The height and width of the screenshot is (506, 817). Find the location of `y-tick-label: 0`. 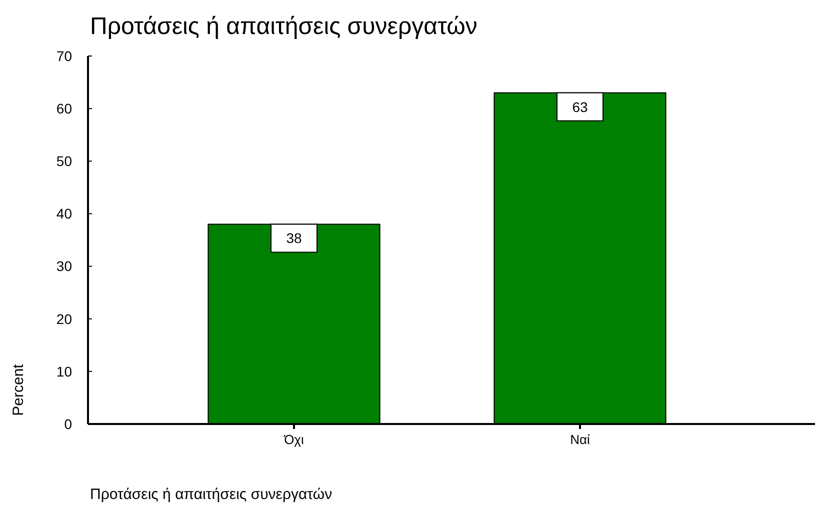

y-tick-label: 0 is located at coordinates (68, 424).